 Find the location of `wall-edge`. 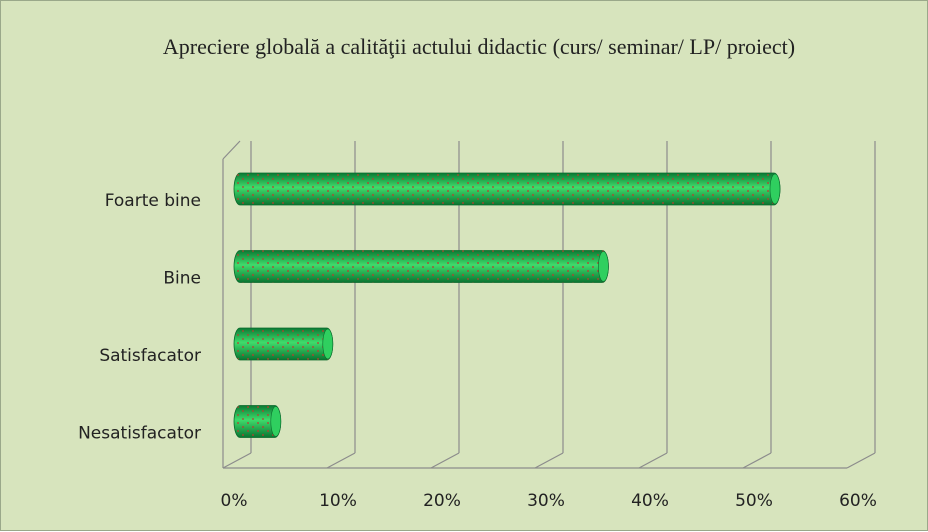

wall-edge is located at coordinates (231, 150).